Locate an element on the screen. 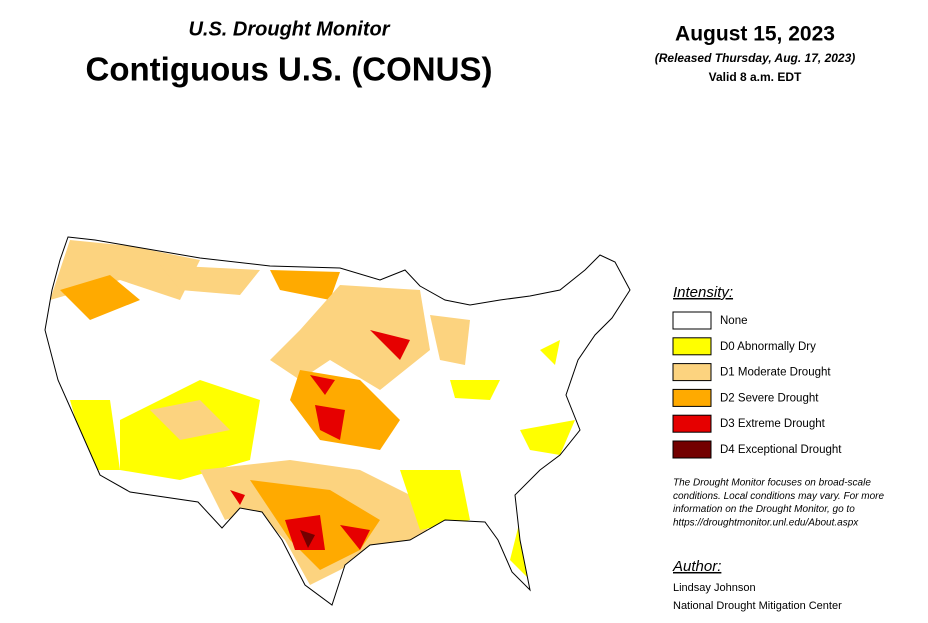 The image size is (928, 623). map-subtitle: Contiguous U.S. (CONUS) is located at coordinates (289, 69).